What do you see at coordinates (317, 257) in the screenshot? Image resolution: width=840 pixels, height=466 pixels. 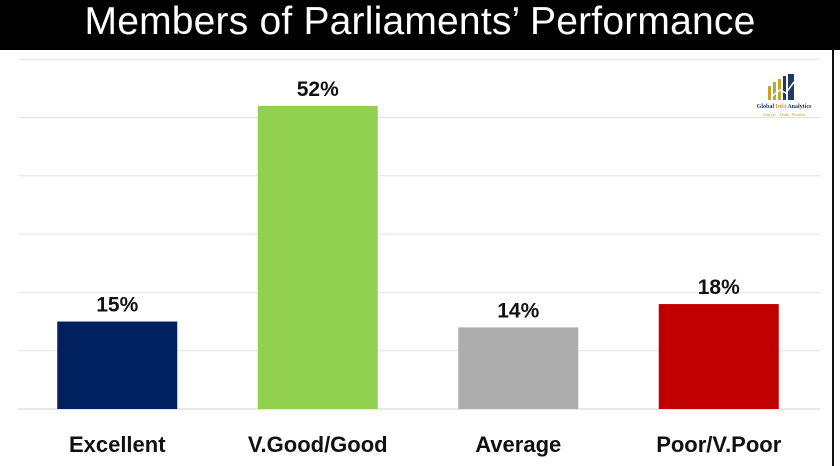 I see `bar-v-good-good` at bounding box center [317, 257].